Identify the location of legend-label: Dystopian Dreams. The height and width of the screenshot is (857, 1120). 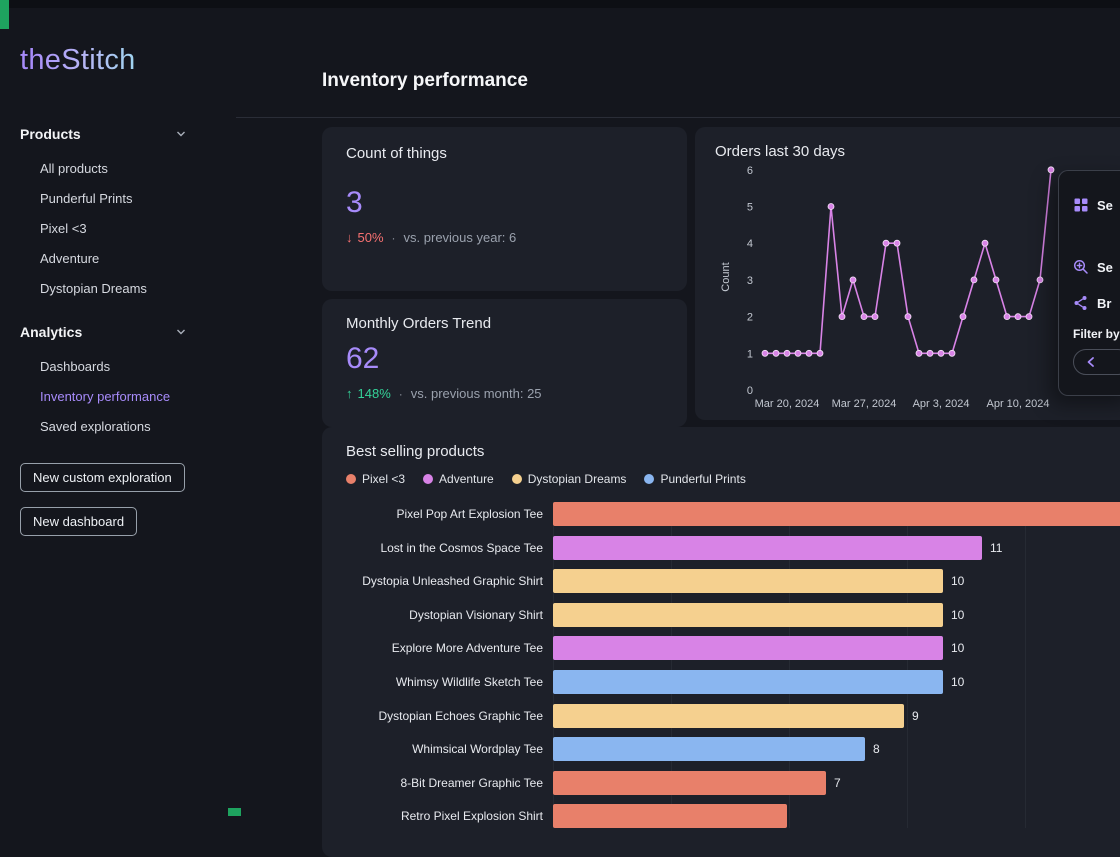
(577, 479).